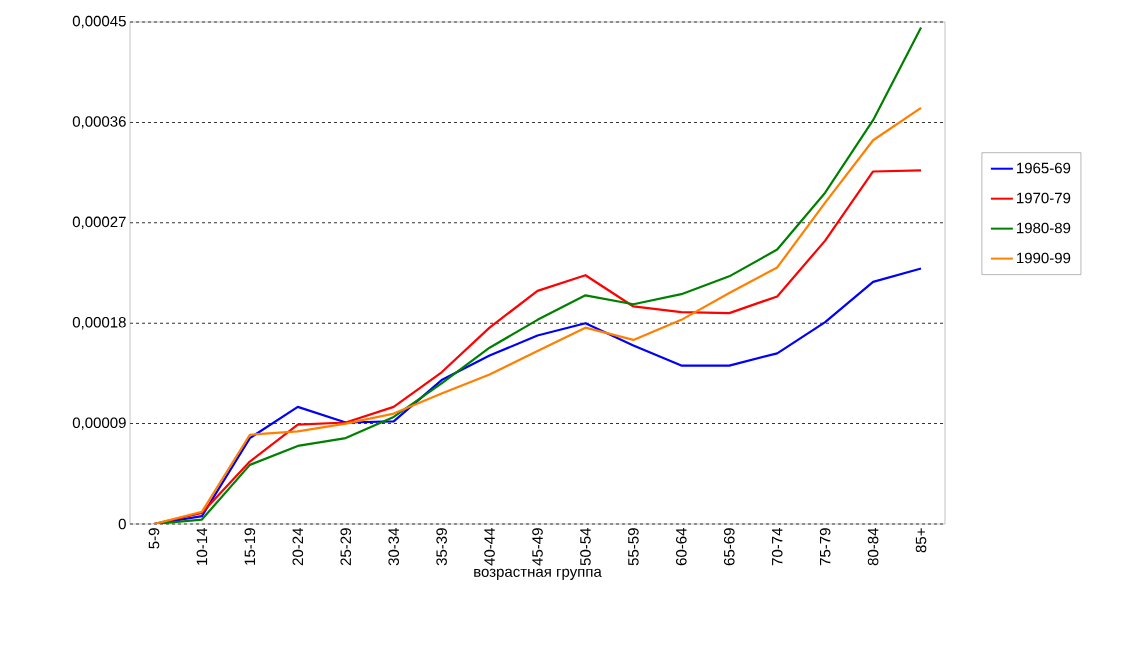 Image resolution: width=1146 pixels, height=646 pixels. Describe the element at coordinates (122, 524) in the screenshot. I see `y-tick-label: 0` at that location.